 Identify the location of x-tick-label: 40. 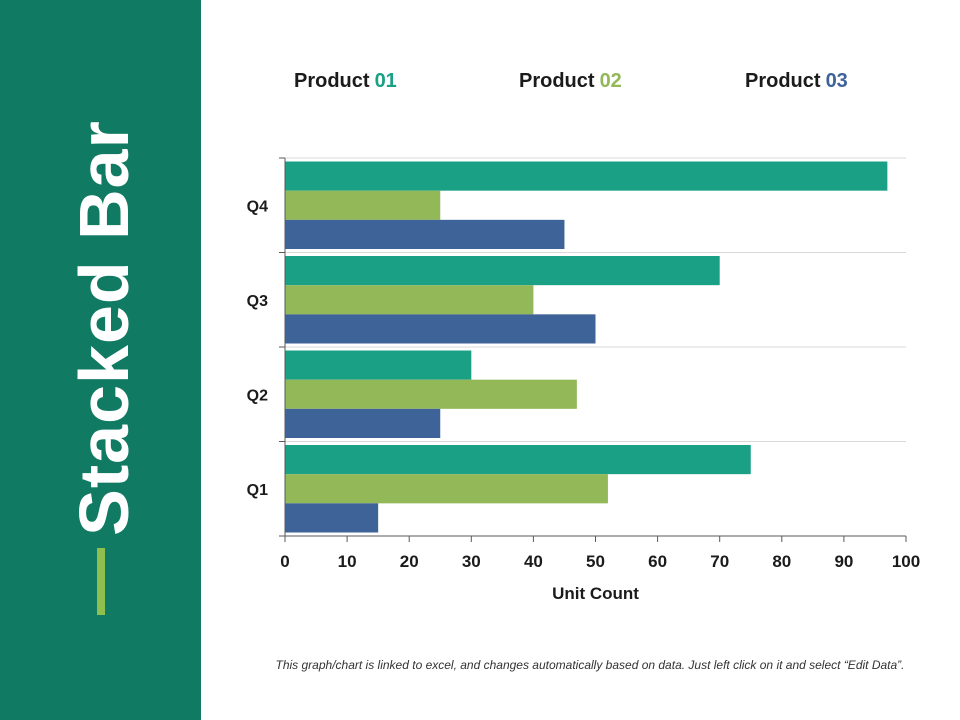
(533, 561).